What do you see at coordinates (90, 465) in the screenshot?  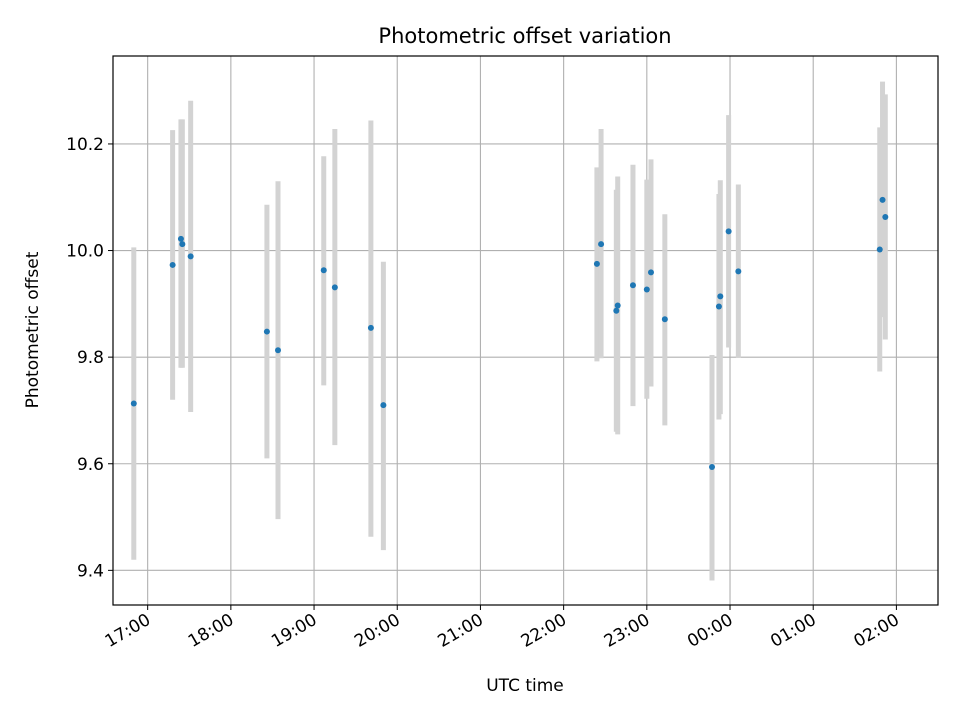 I see `y-tick-label: 9.6` at bounding box center [90, 465].